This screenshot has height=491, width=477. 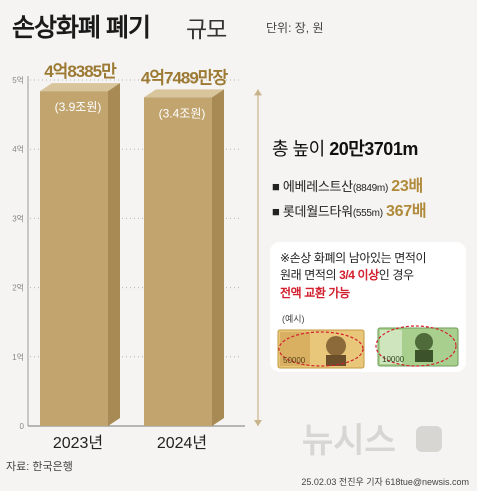 I want to click on logo-text: 뉴시스, so click(x=349, y=439).